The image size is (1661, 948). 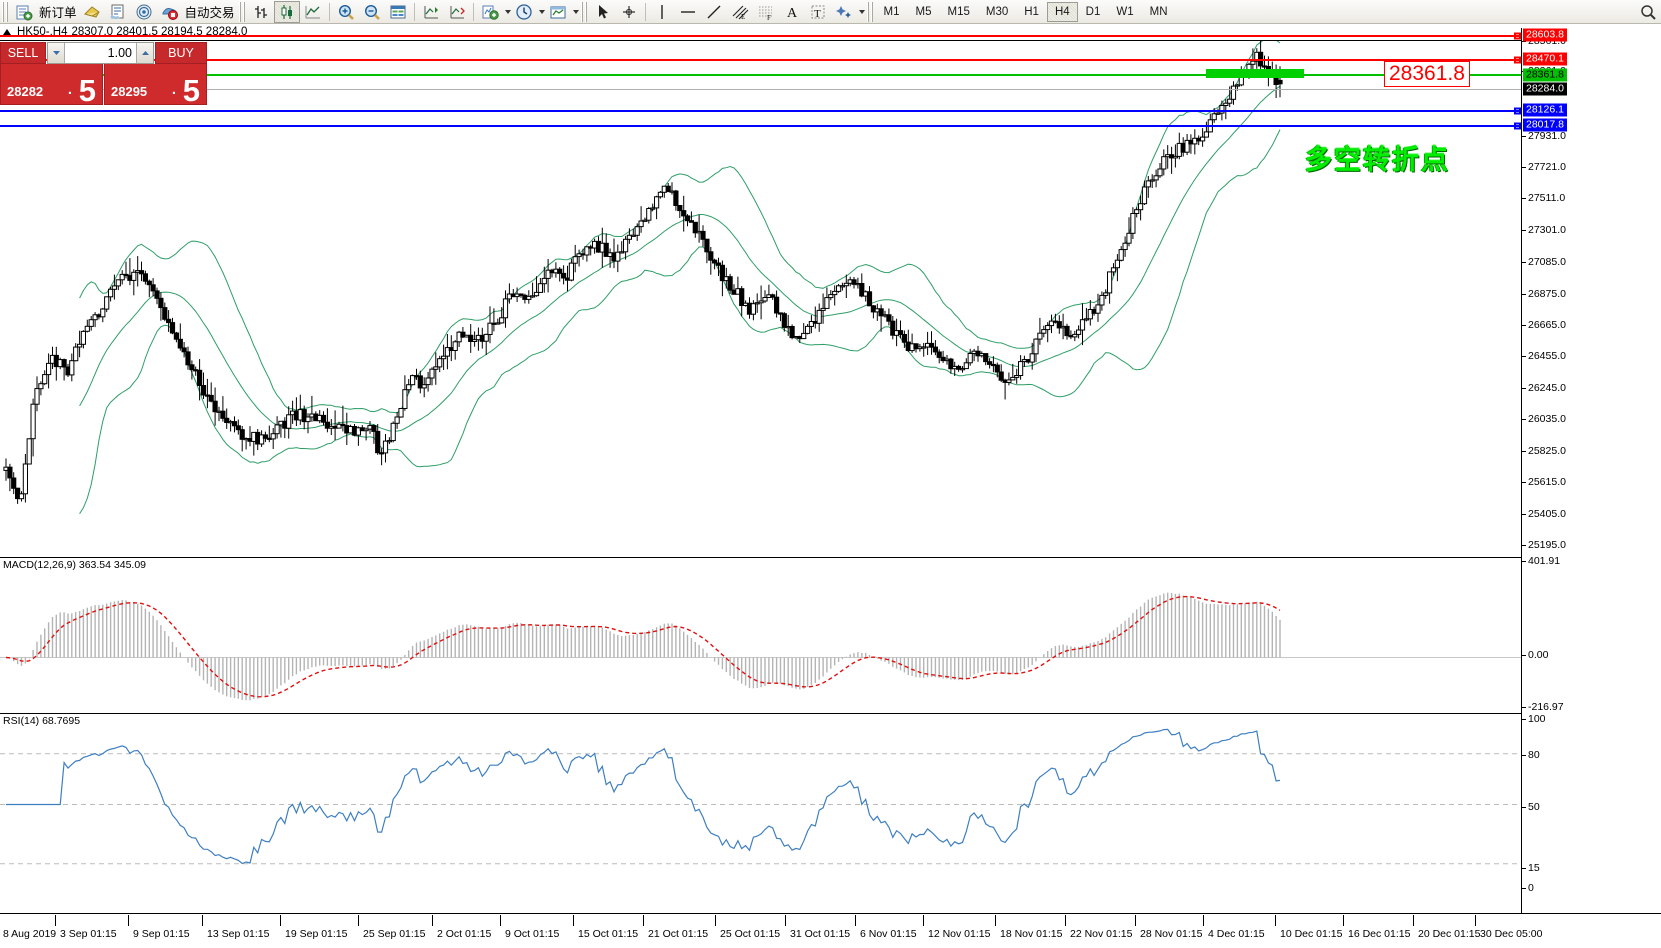 What do you see at coordinates (1062, 11) in the screenshot?
I see `timeframe-h4: H4` at bounding box center [1062, 11].